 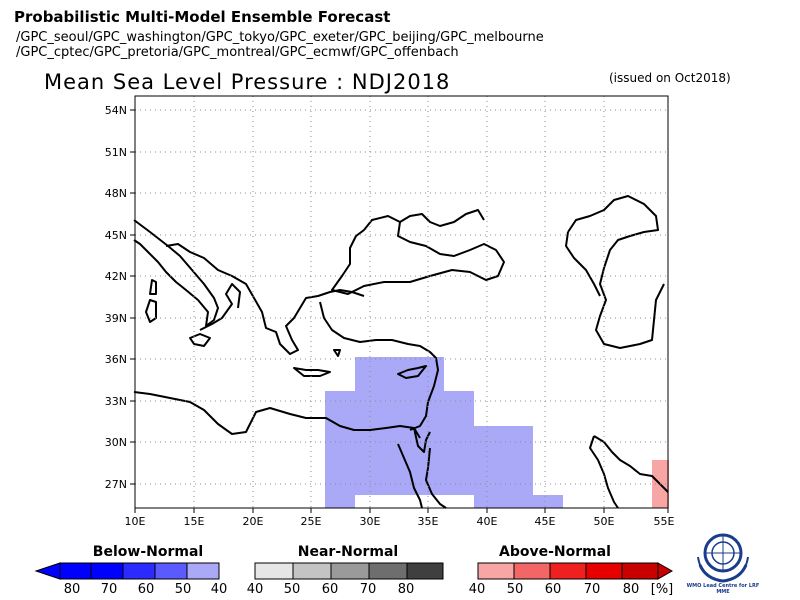 What do you see at coordinates (379, 366) in the screenshot?
I see `coastline-turkey-south` at bounding box center [379, 366].